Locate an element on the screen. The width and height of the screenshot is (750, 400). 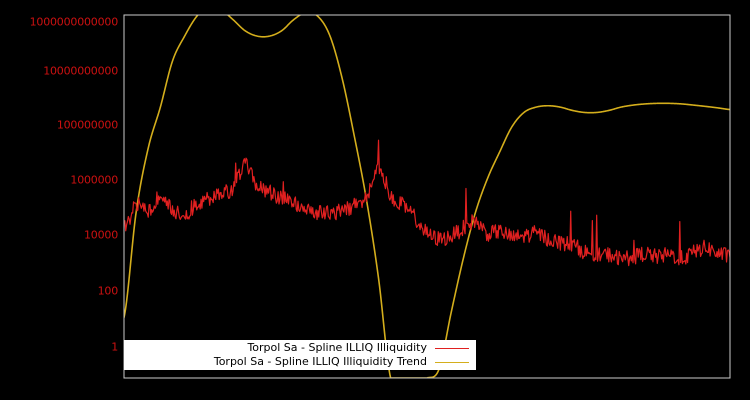
ytick-label-1: 1 is located at coordinates (114, 347).